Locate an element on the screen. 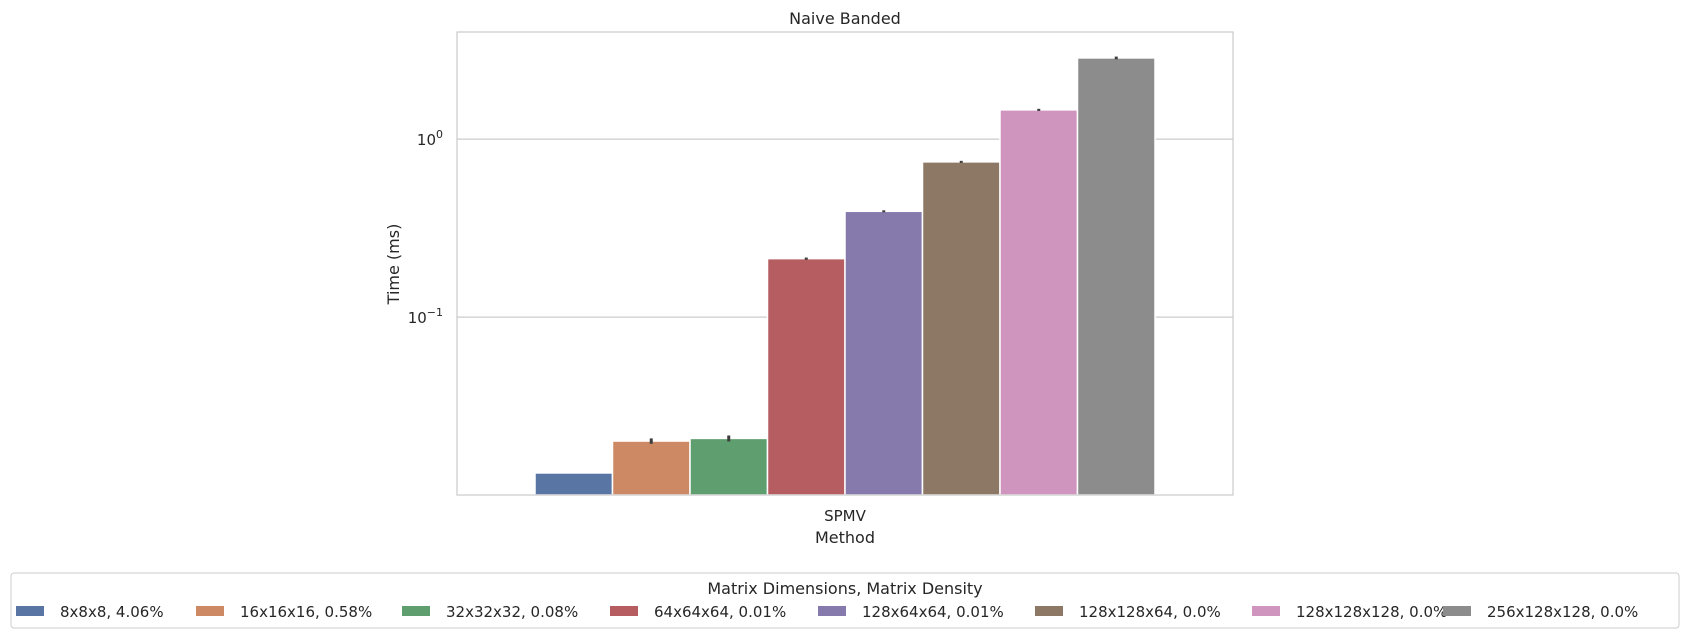  legend-item: 256x128x128, 0.0% is located at coordinates (1540, 612).